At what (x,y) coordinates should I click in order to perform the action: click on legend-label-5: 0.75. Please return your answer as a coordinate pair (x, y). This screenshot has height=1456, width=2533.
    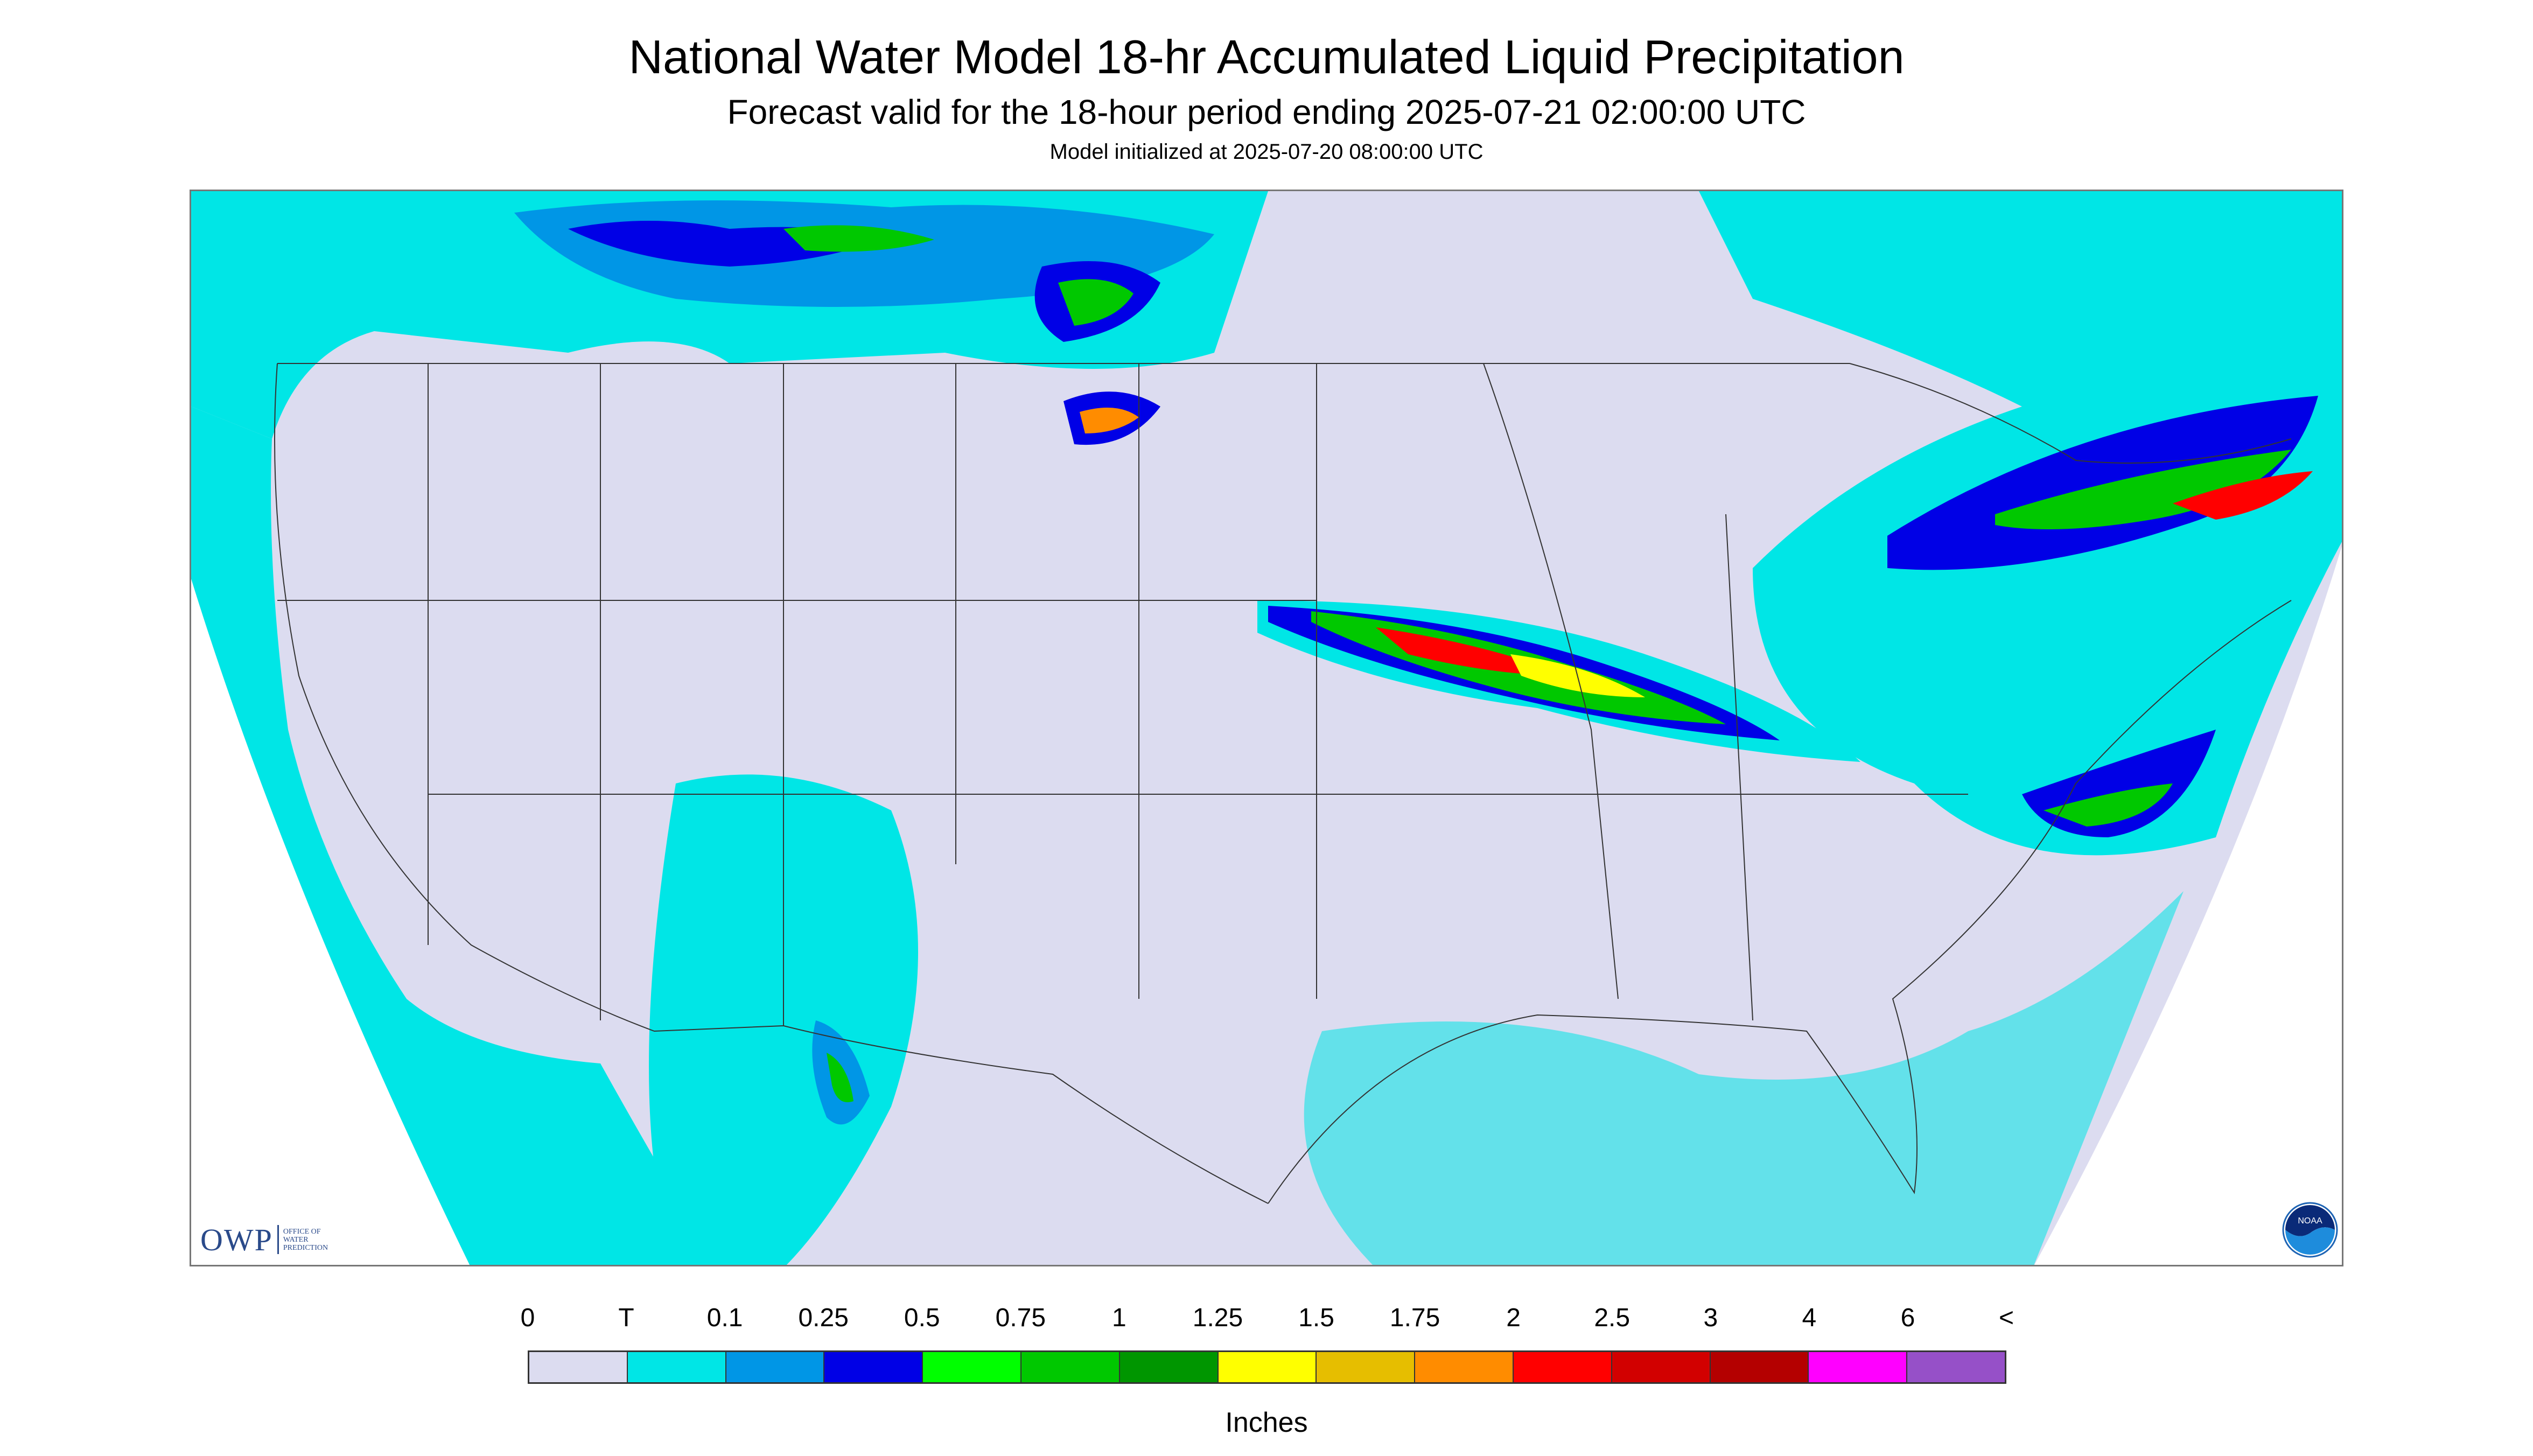
    Looking at the image, I should click on (1021, 1318).